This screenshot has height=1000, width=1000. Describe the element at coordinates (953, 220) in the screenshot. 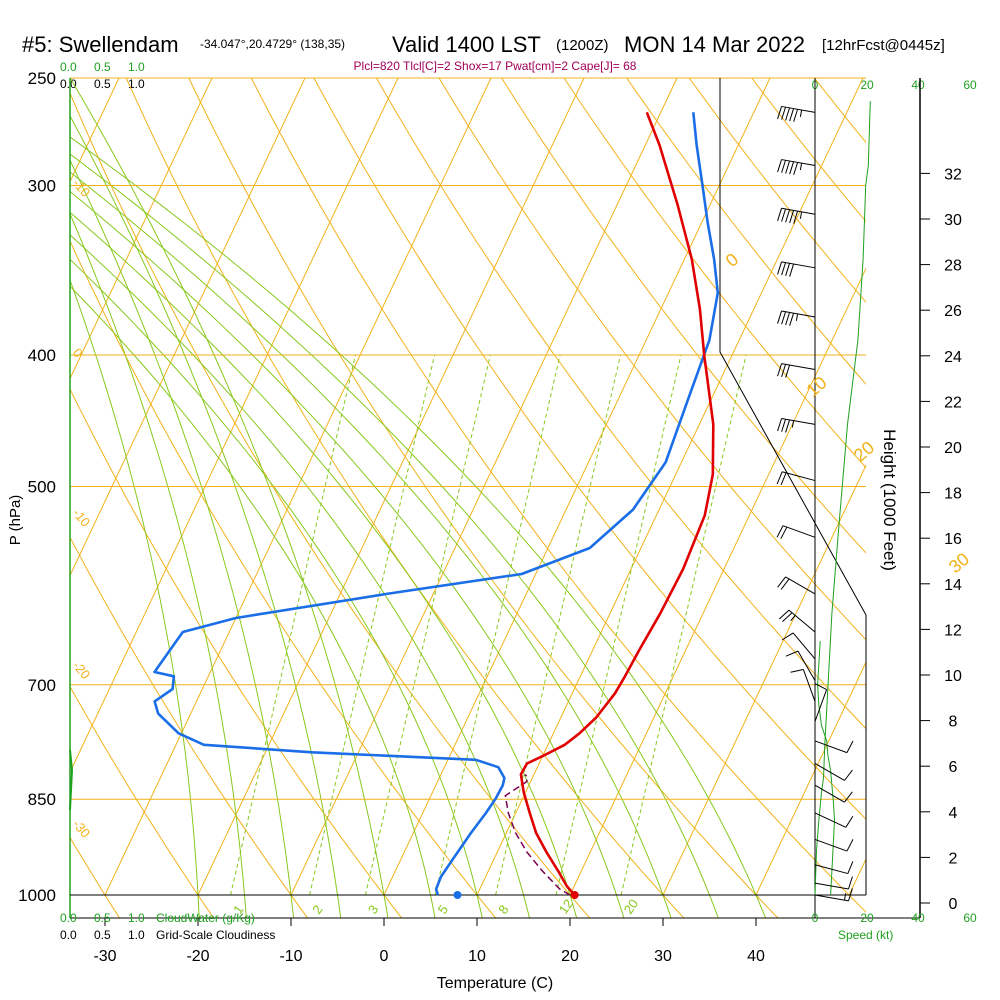

I see `height-tick-label: 30` at that location.